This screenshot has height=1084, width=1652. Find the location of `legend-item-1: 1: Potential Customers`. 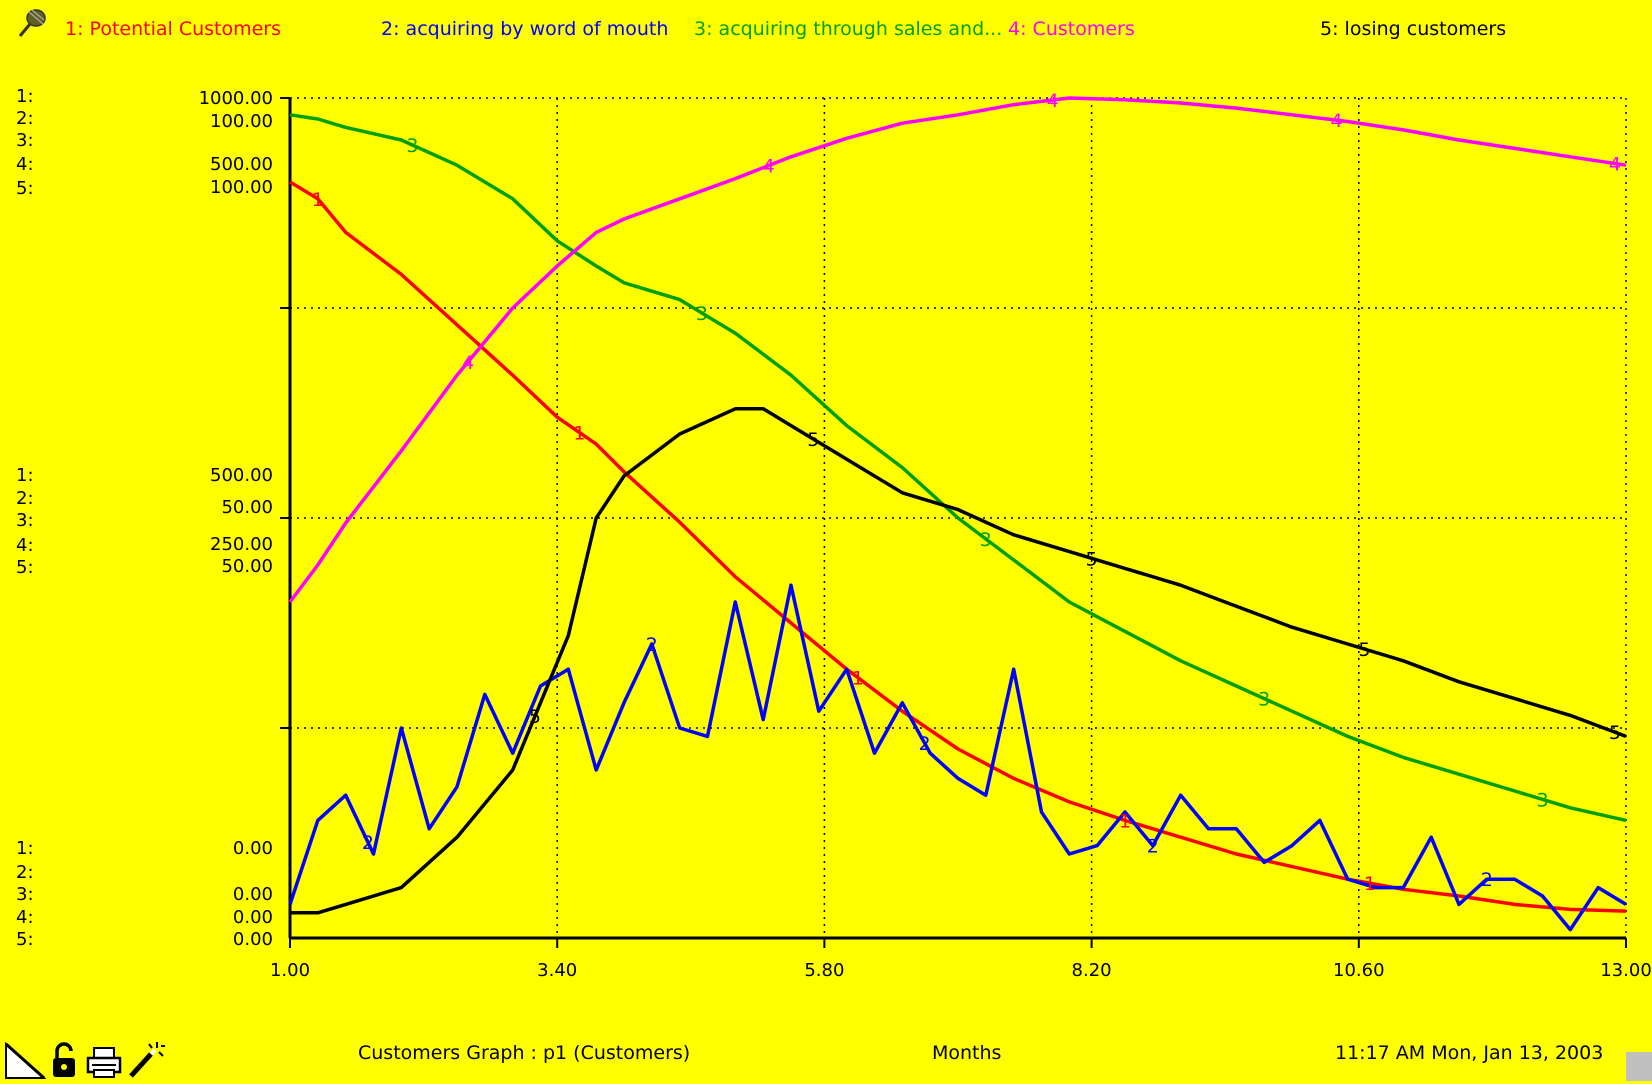

legend-item-1: 1: Potential Customers is located at coordinates (173, 29).